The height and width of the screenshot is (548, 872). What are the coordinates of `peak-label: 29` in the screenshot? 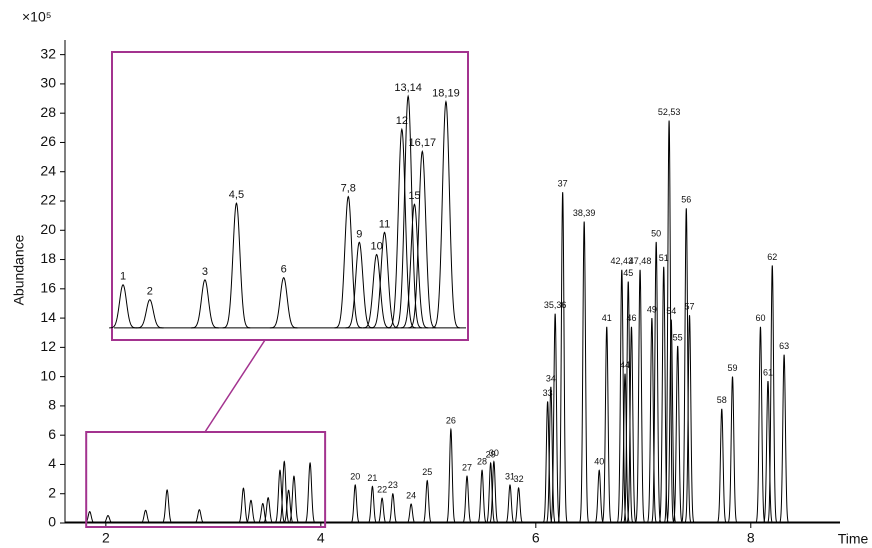 It's located at (491, 454).